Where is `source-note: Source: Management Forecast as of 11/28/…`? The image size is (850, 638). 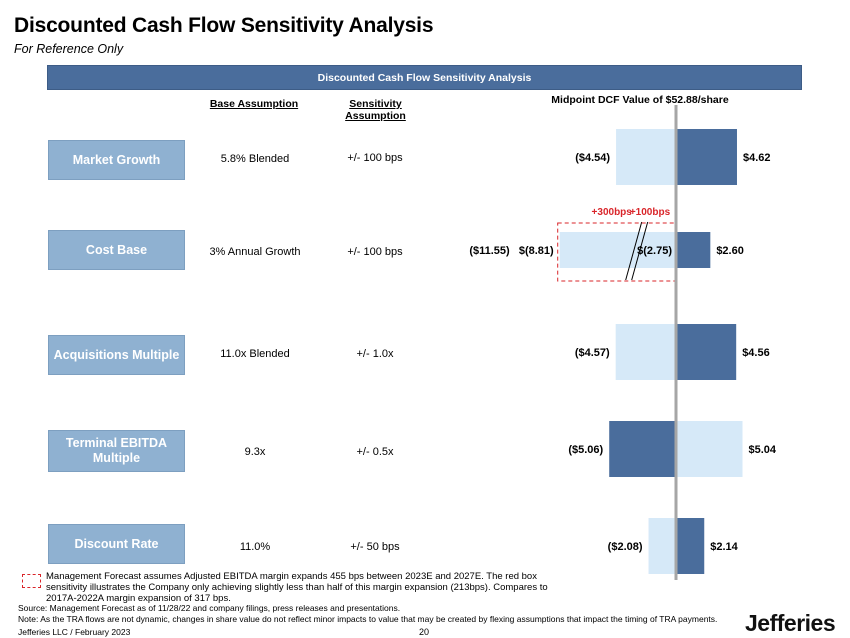 source-note: Source: Management Forecast as of 11/28/… is located at coordinates (209, 608).